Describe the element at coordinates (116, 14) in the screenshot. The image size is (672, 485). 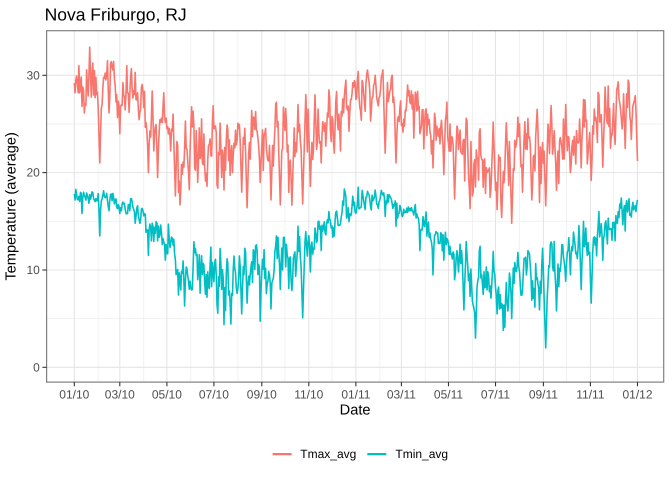
I see `svg-text: Nova Friburgo, RJ` at that location.